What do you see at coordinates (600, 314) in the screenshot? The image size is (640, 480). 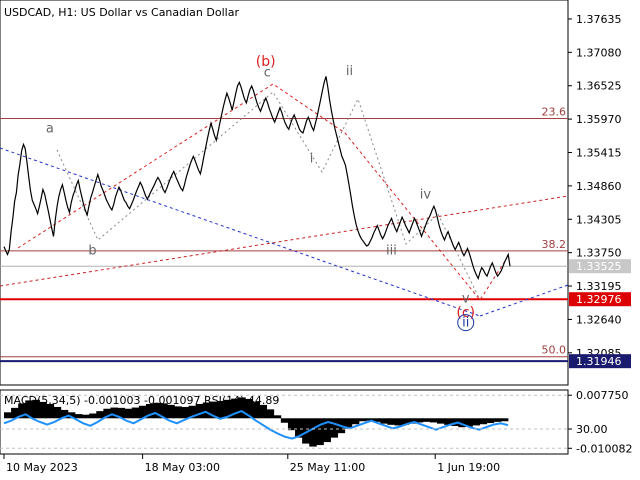 I see `price-axis-tags: 1.33525 1.32976 1.31946` at bounding box center [600, 314].